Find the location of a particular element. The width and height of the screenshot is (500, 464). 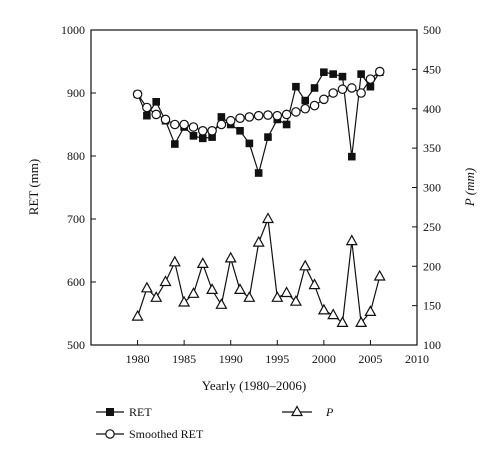

y2-tick-label: 450 is located at coordinates (432, 69).